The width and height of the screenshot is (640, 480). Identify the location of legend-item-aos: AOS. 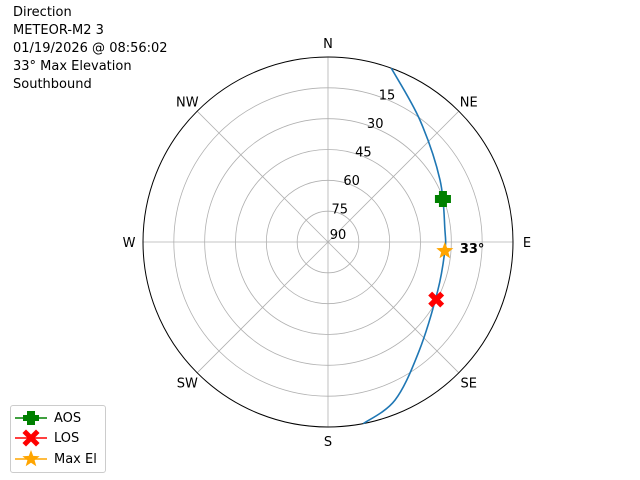
(46, 418).